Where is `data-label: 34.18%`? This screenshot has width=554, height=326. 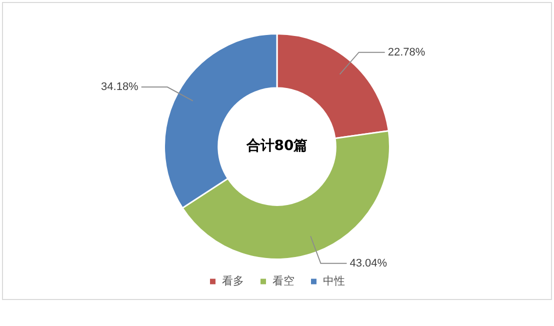
data-label: 34.18% is located at coordinates (120, 87).